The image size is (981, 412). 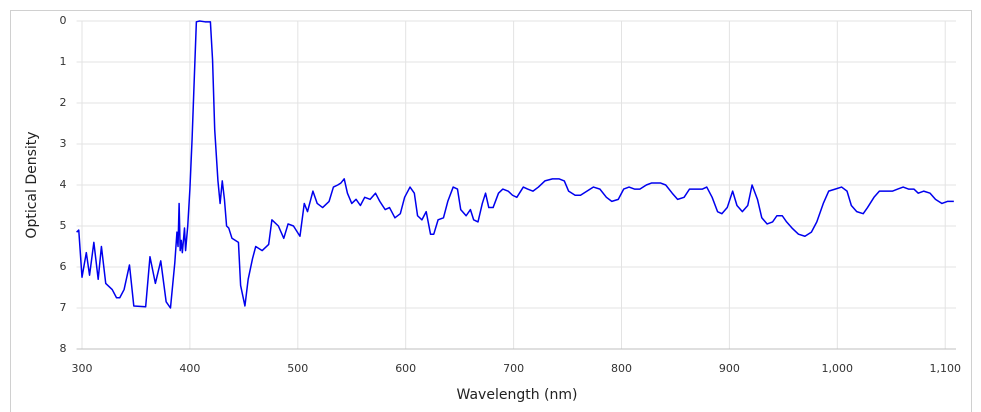 I want to click on x-tick-label: 500, so click(x=297, y=368).